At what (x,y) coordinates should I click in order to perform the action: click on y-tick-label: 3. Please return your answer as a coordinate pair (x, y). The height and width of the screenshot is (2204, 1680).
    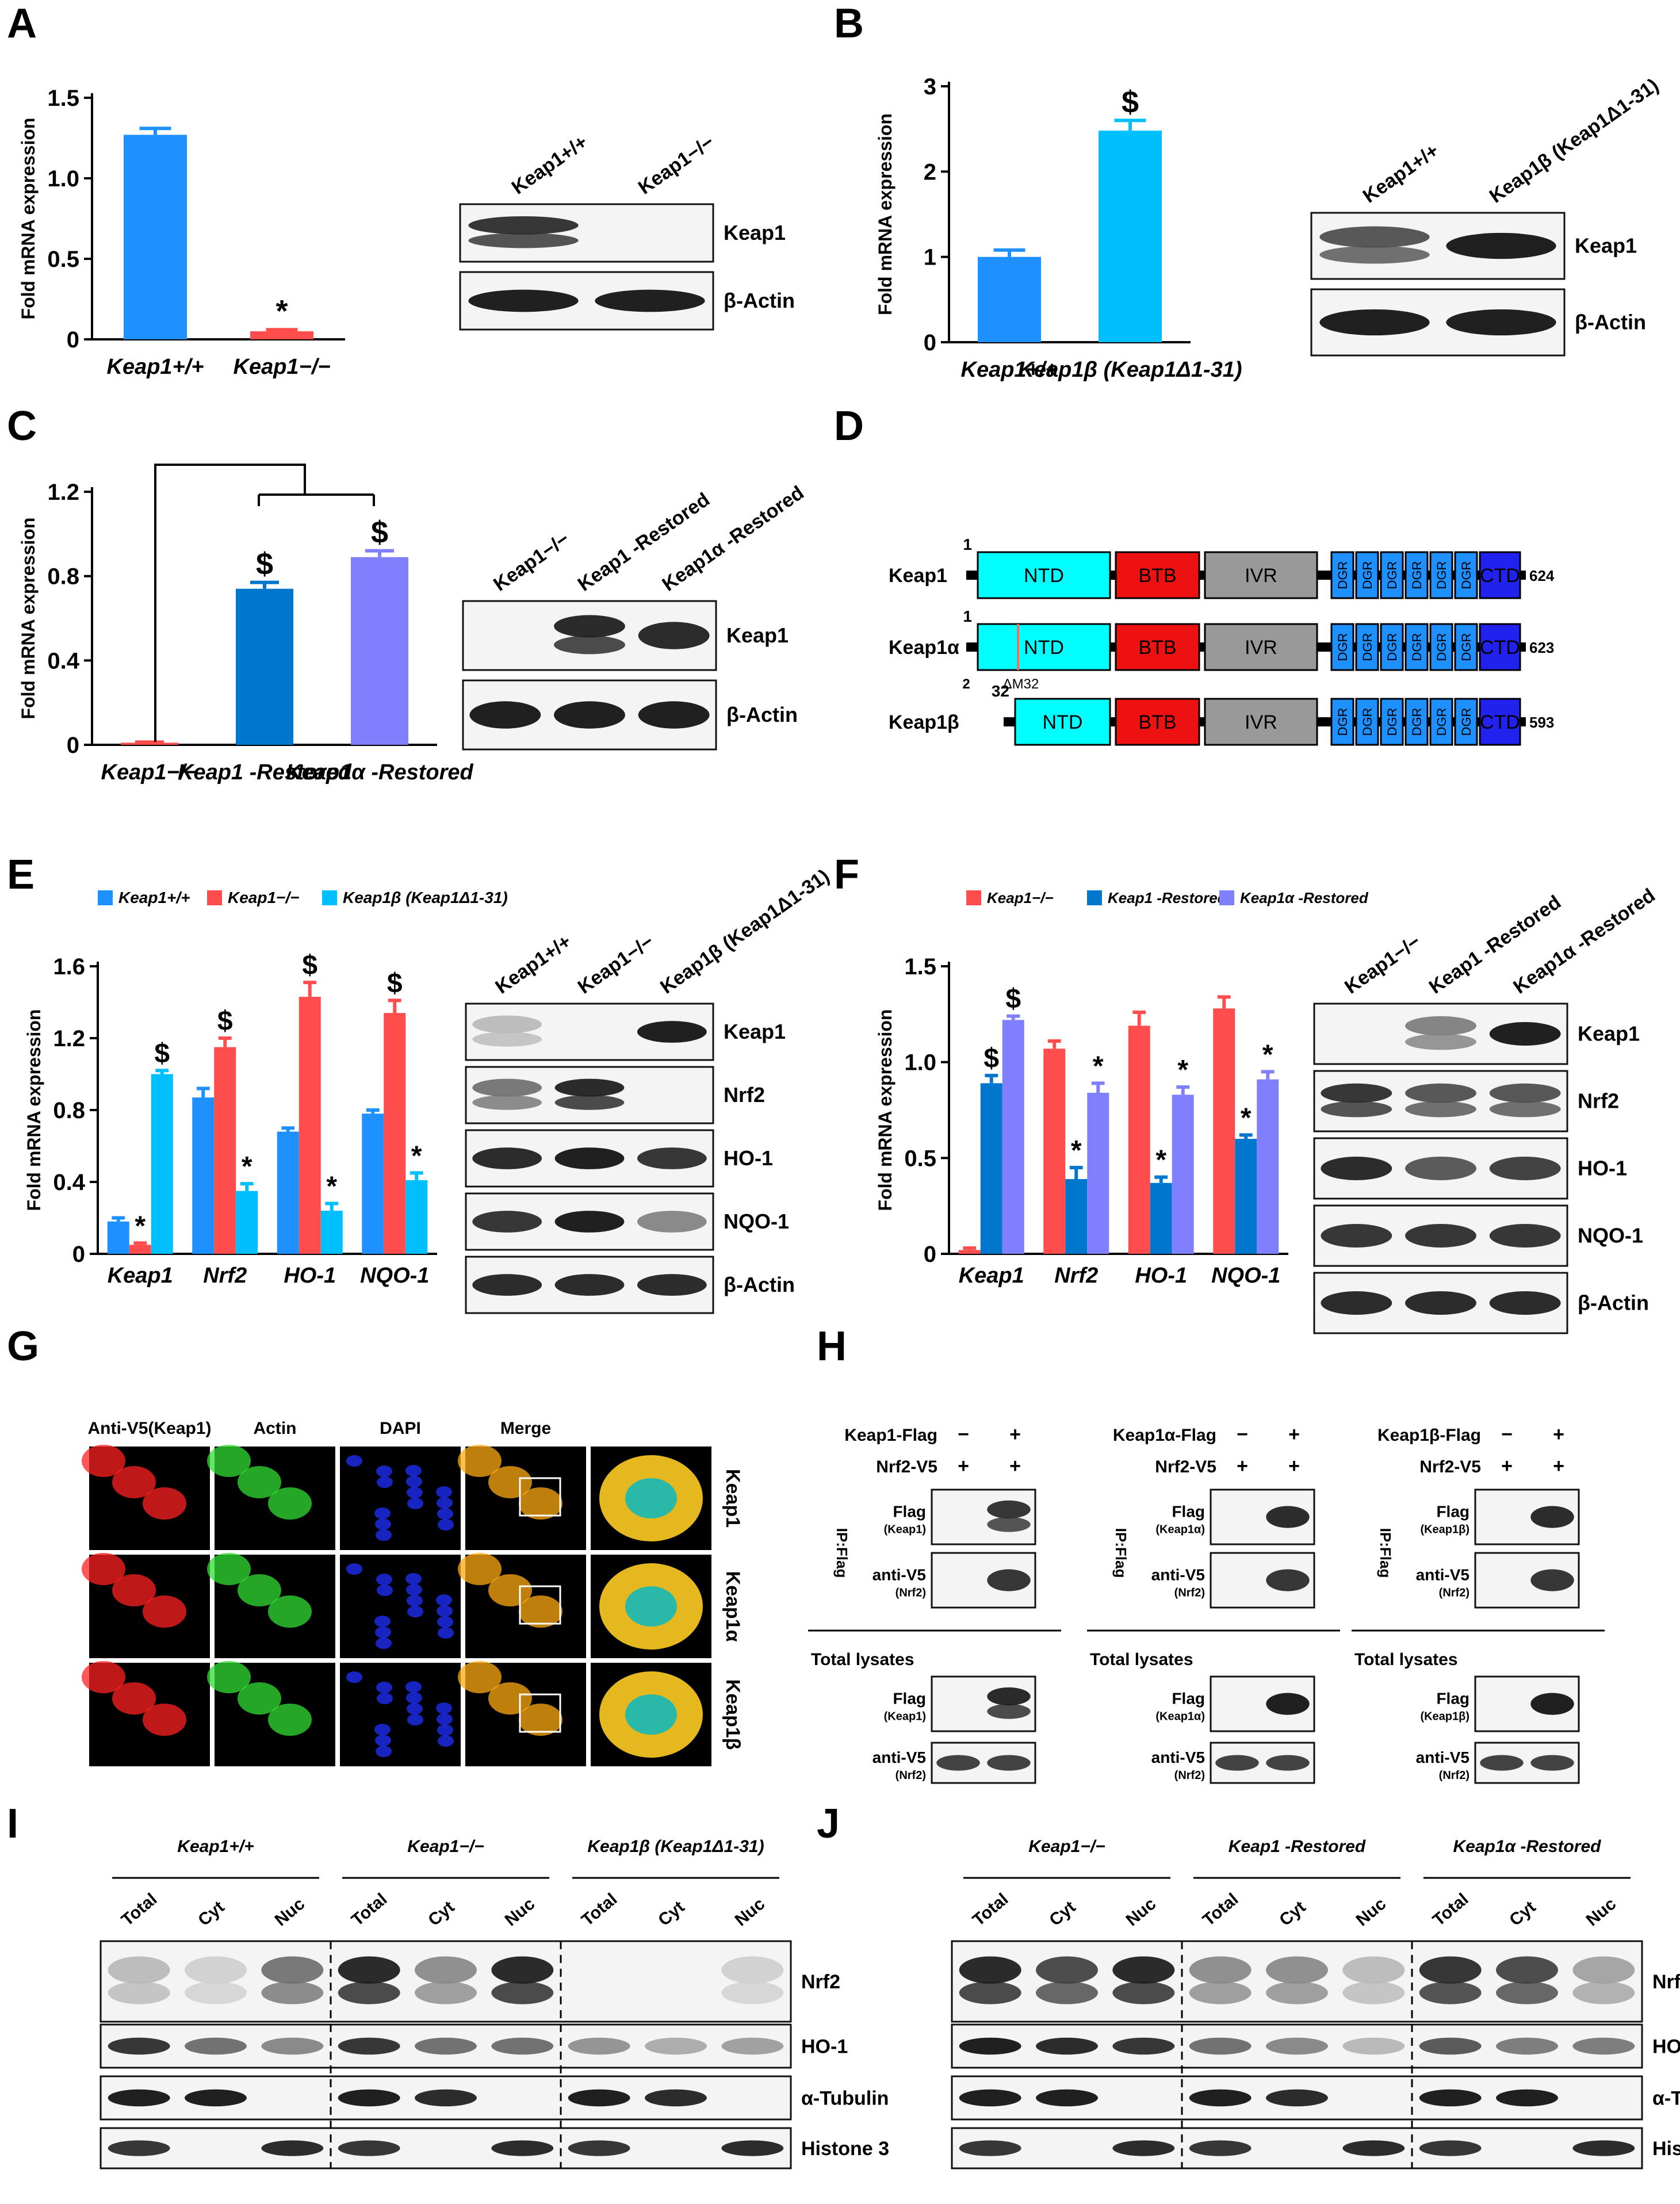
    Looking at the image, I should click on (930, 87).